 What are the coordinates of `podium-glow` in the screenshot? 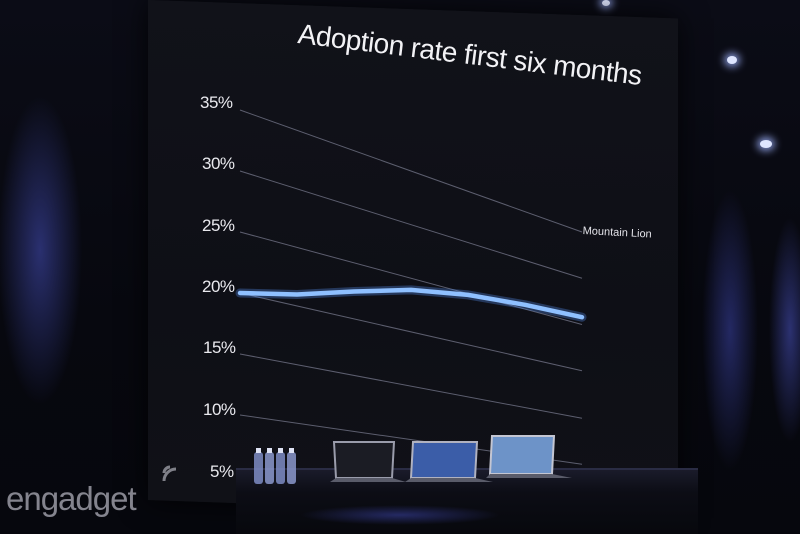 It's located at (400, 515).